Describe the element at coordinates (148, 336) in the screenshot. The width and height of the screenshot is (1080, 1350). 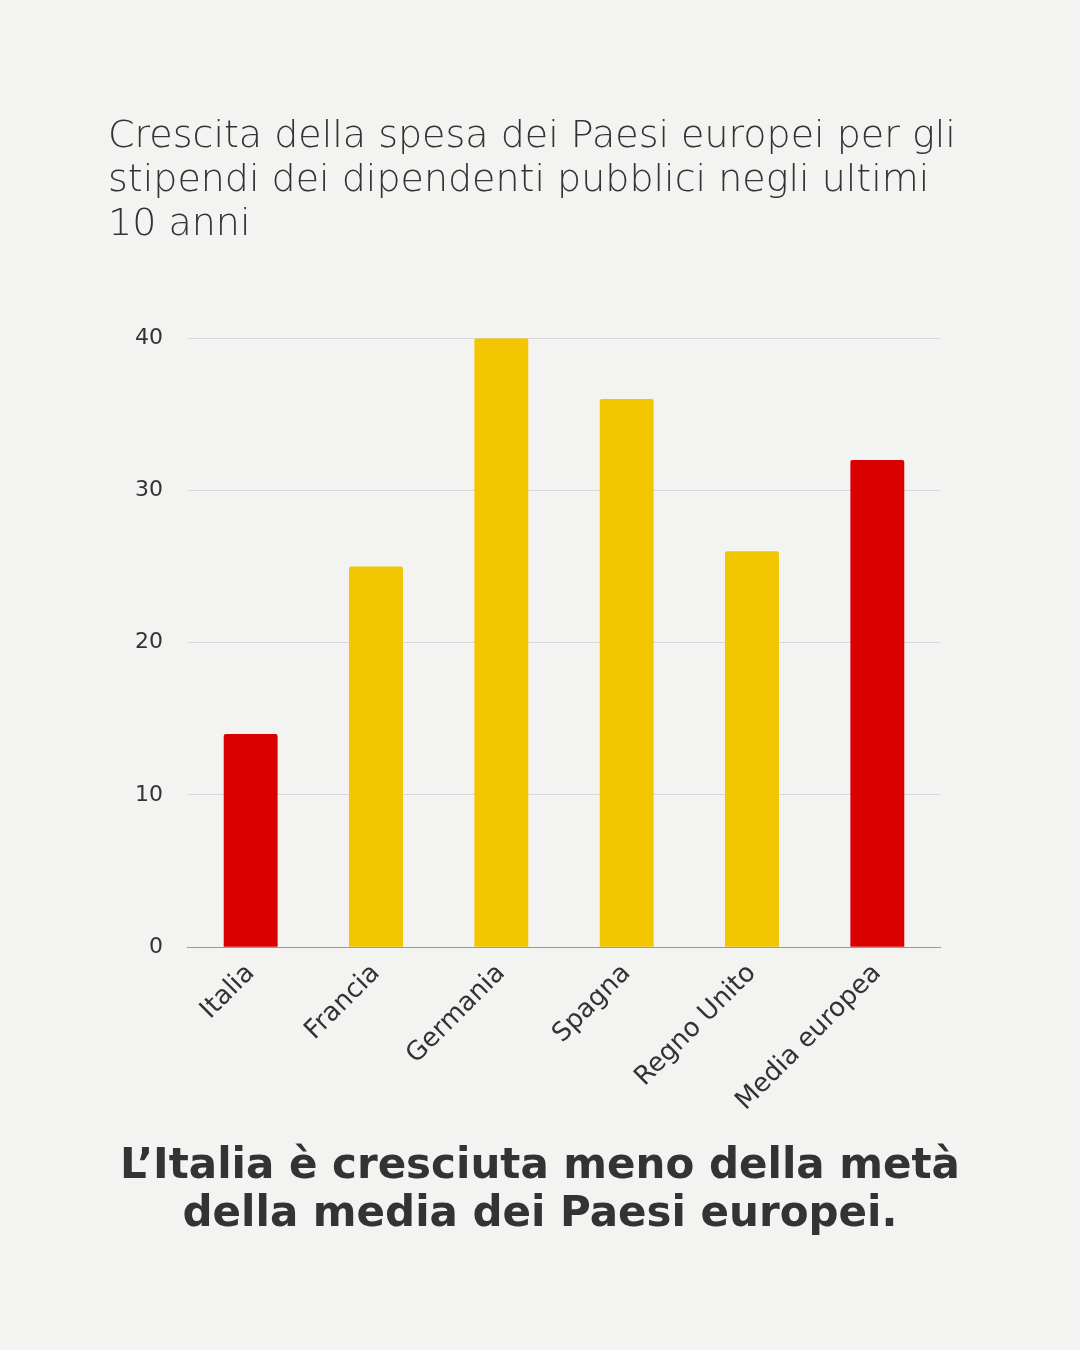
I see `y-tick-label: 40` at that location.